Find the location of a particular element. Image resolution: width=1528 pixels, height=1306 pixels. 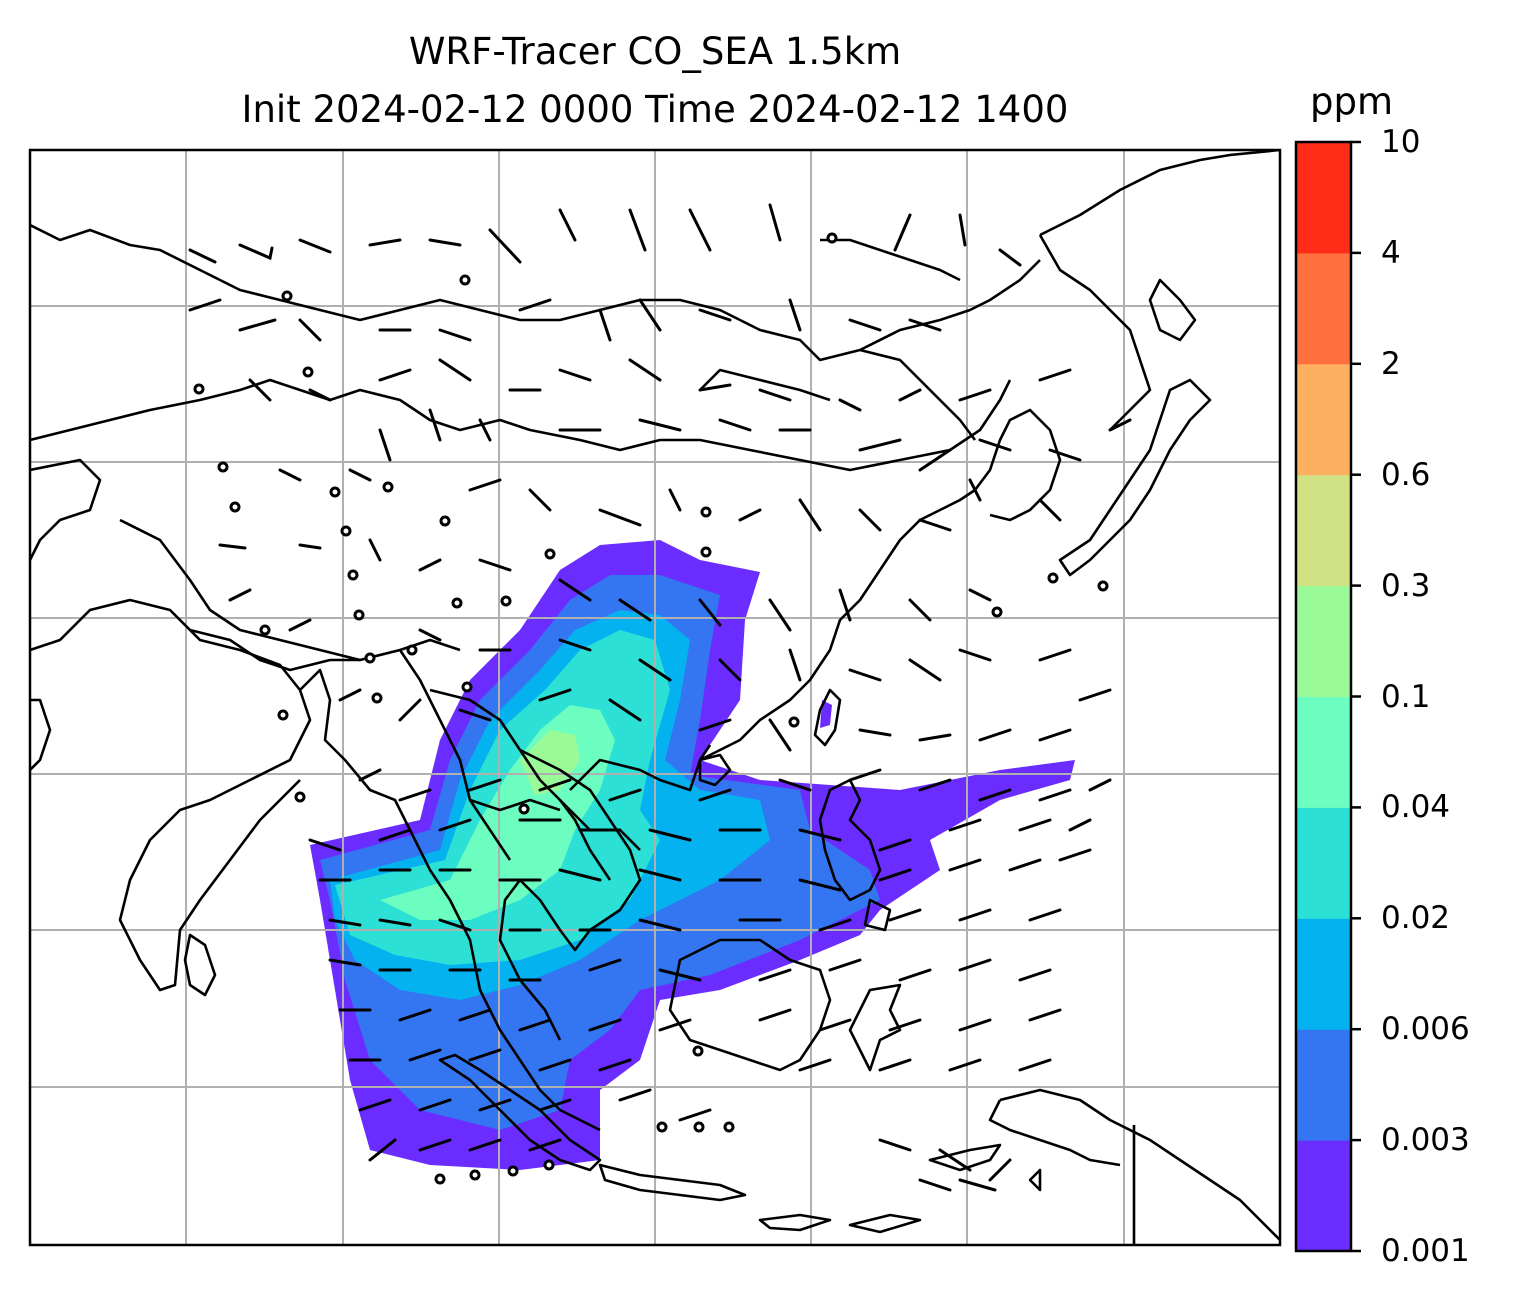

colorbar-tick-label: 0.1 is located at coordinates (1406, 696).